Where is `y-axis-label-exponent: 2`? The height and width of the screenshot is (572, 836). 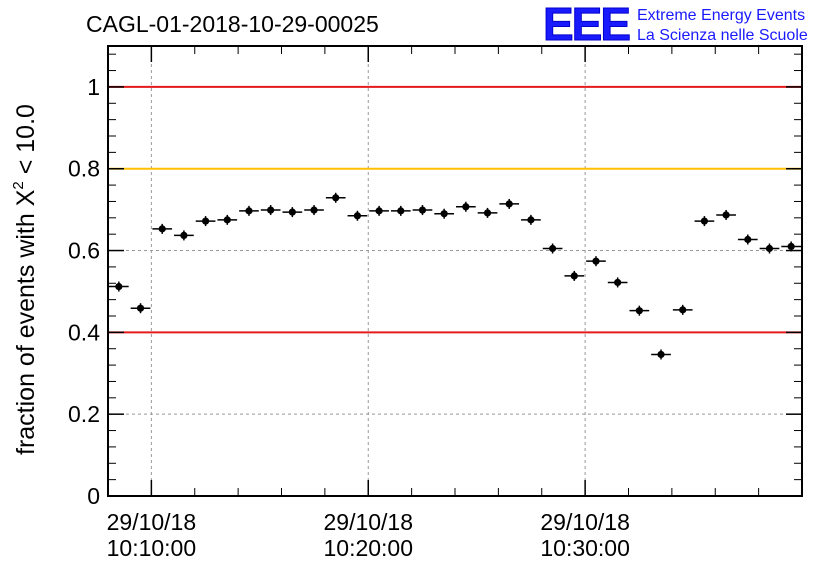
y-axis-label-exponent: 2 is located at coordinates (18, 185).